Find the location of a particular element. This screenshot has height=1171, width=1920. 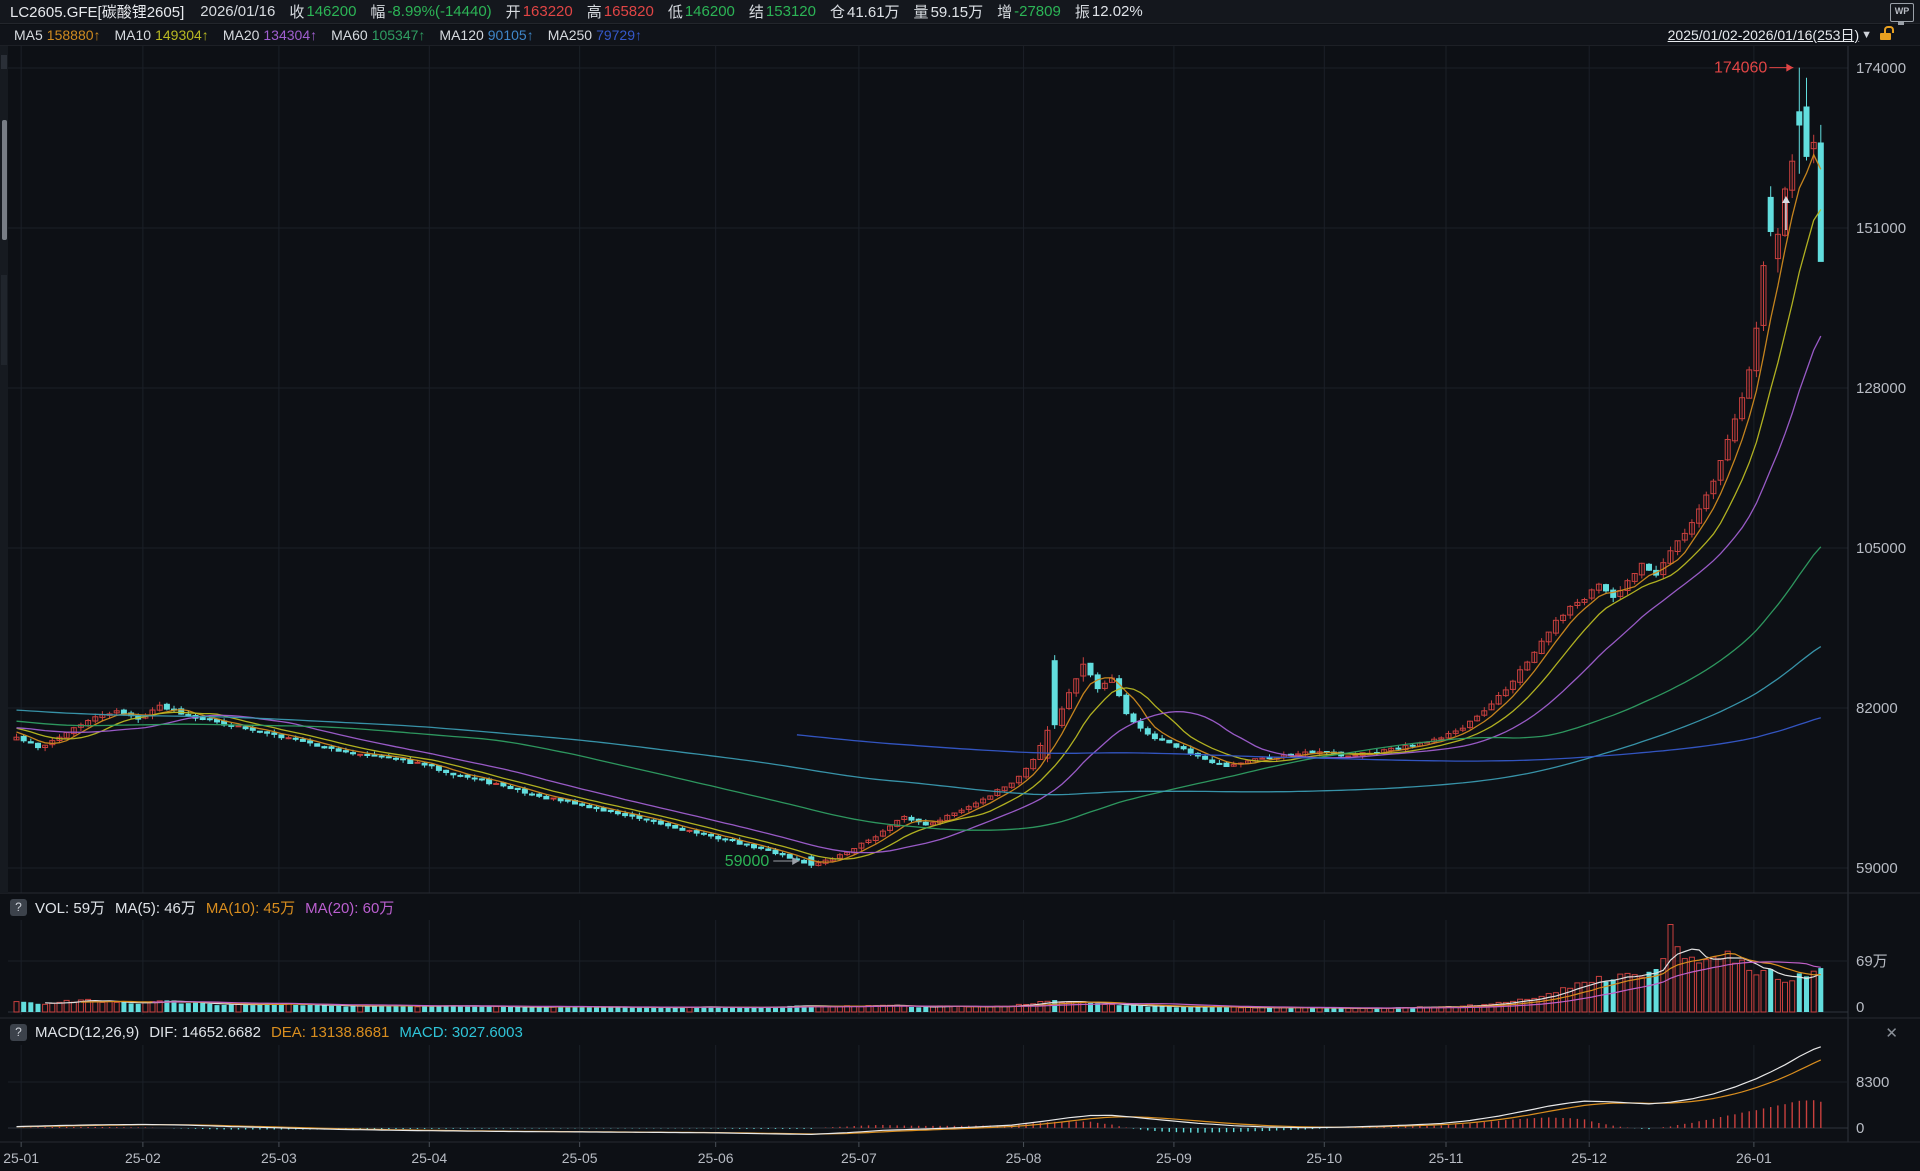

left-scrollbar-thumb is located at coordinates (4, 180).